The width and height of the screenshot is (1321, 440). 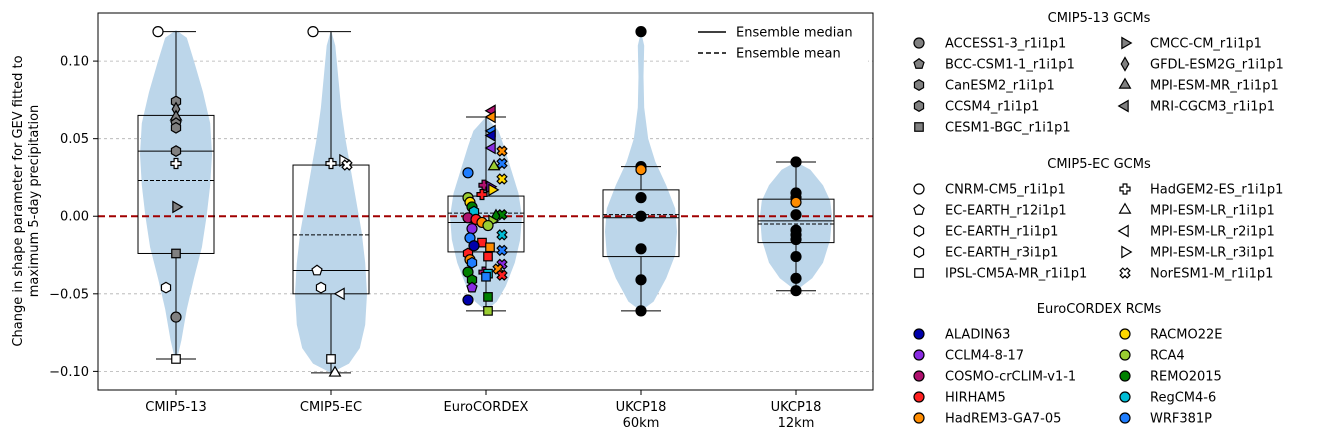 I want to click on legend-background, so click(x=779, y=41).